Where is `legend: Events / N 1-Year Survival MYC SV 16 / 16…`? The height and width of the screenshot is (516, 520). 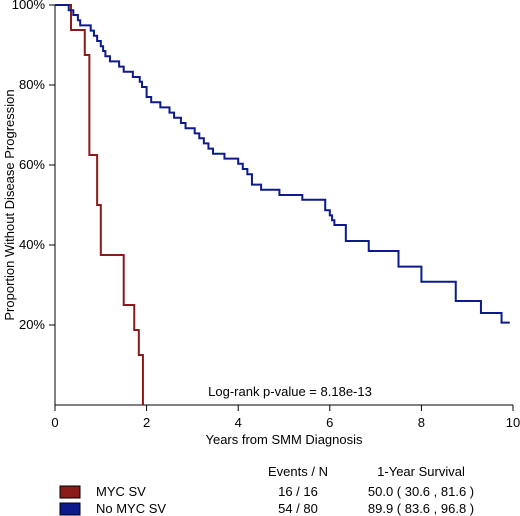 legend: Events / N 1-Year Survival MYC SV 16 / 16… is located at coordinates (266, 490).